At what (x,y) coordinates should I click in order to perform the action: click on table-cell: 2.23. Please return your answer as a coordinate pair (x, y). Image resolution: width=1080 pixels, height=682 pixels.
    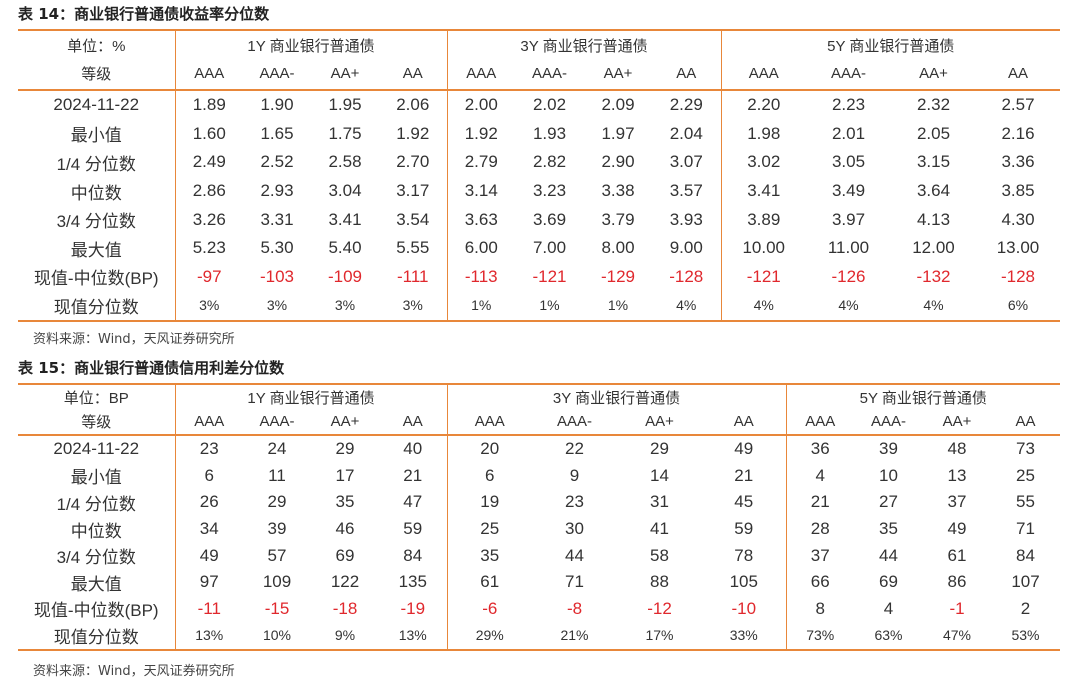
    Looking at the image, I should click on (848, 104).